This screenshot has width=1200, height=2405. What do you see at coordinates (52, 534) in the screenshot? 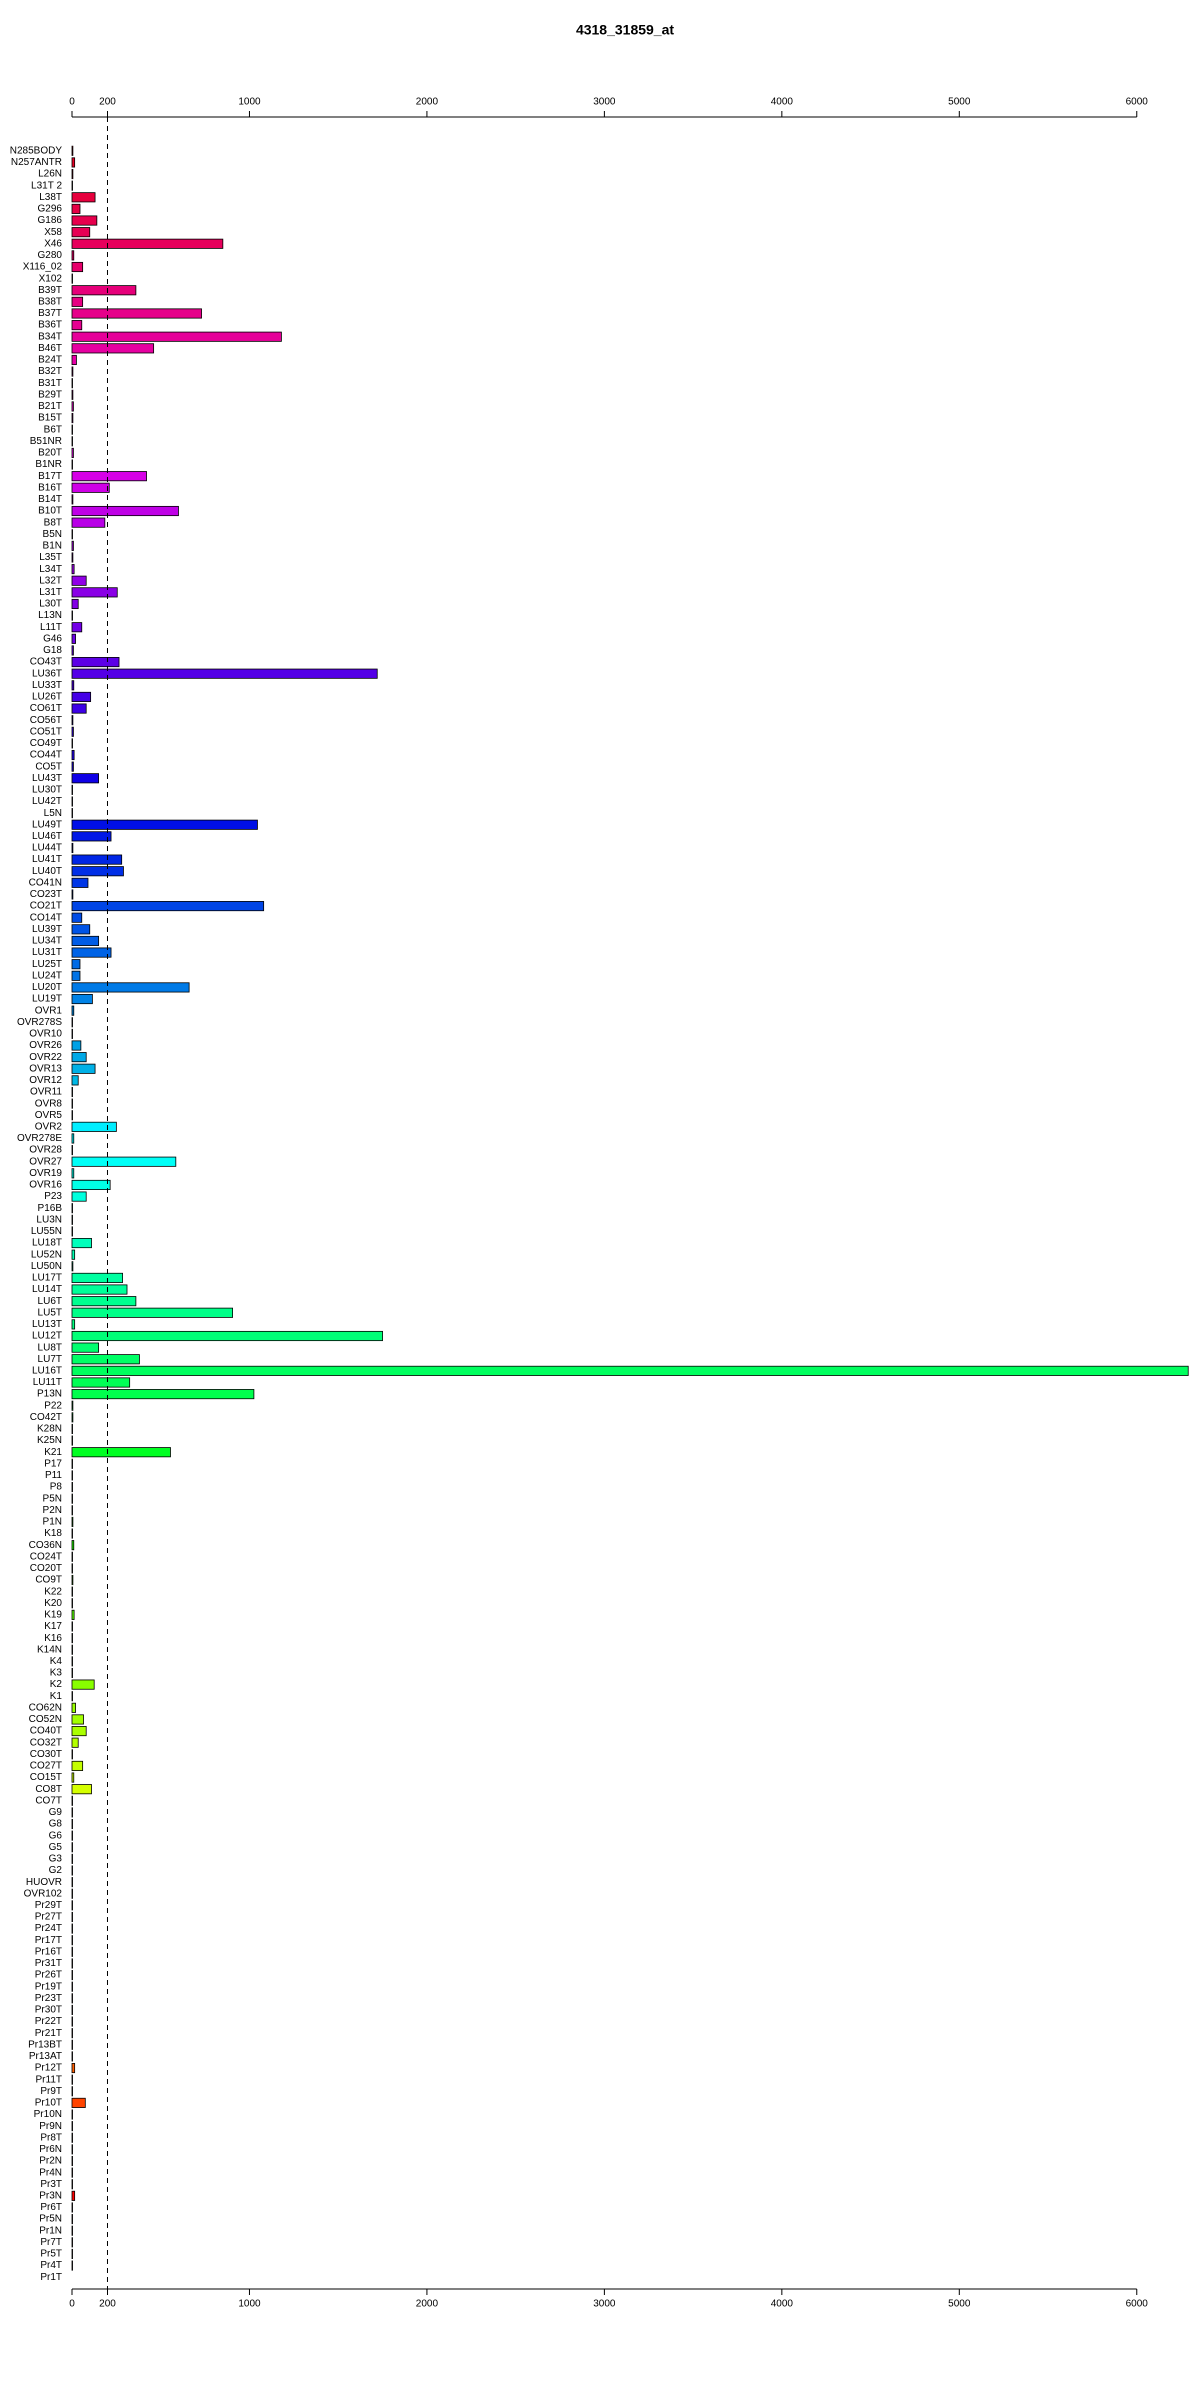
I see `y-tick-label: B5N` at bounding box center [52, 534].